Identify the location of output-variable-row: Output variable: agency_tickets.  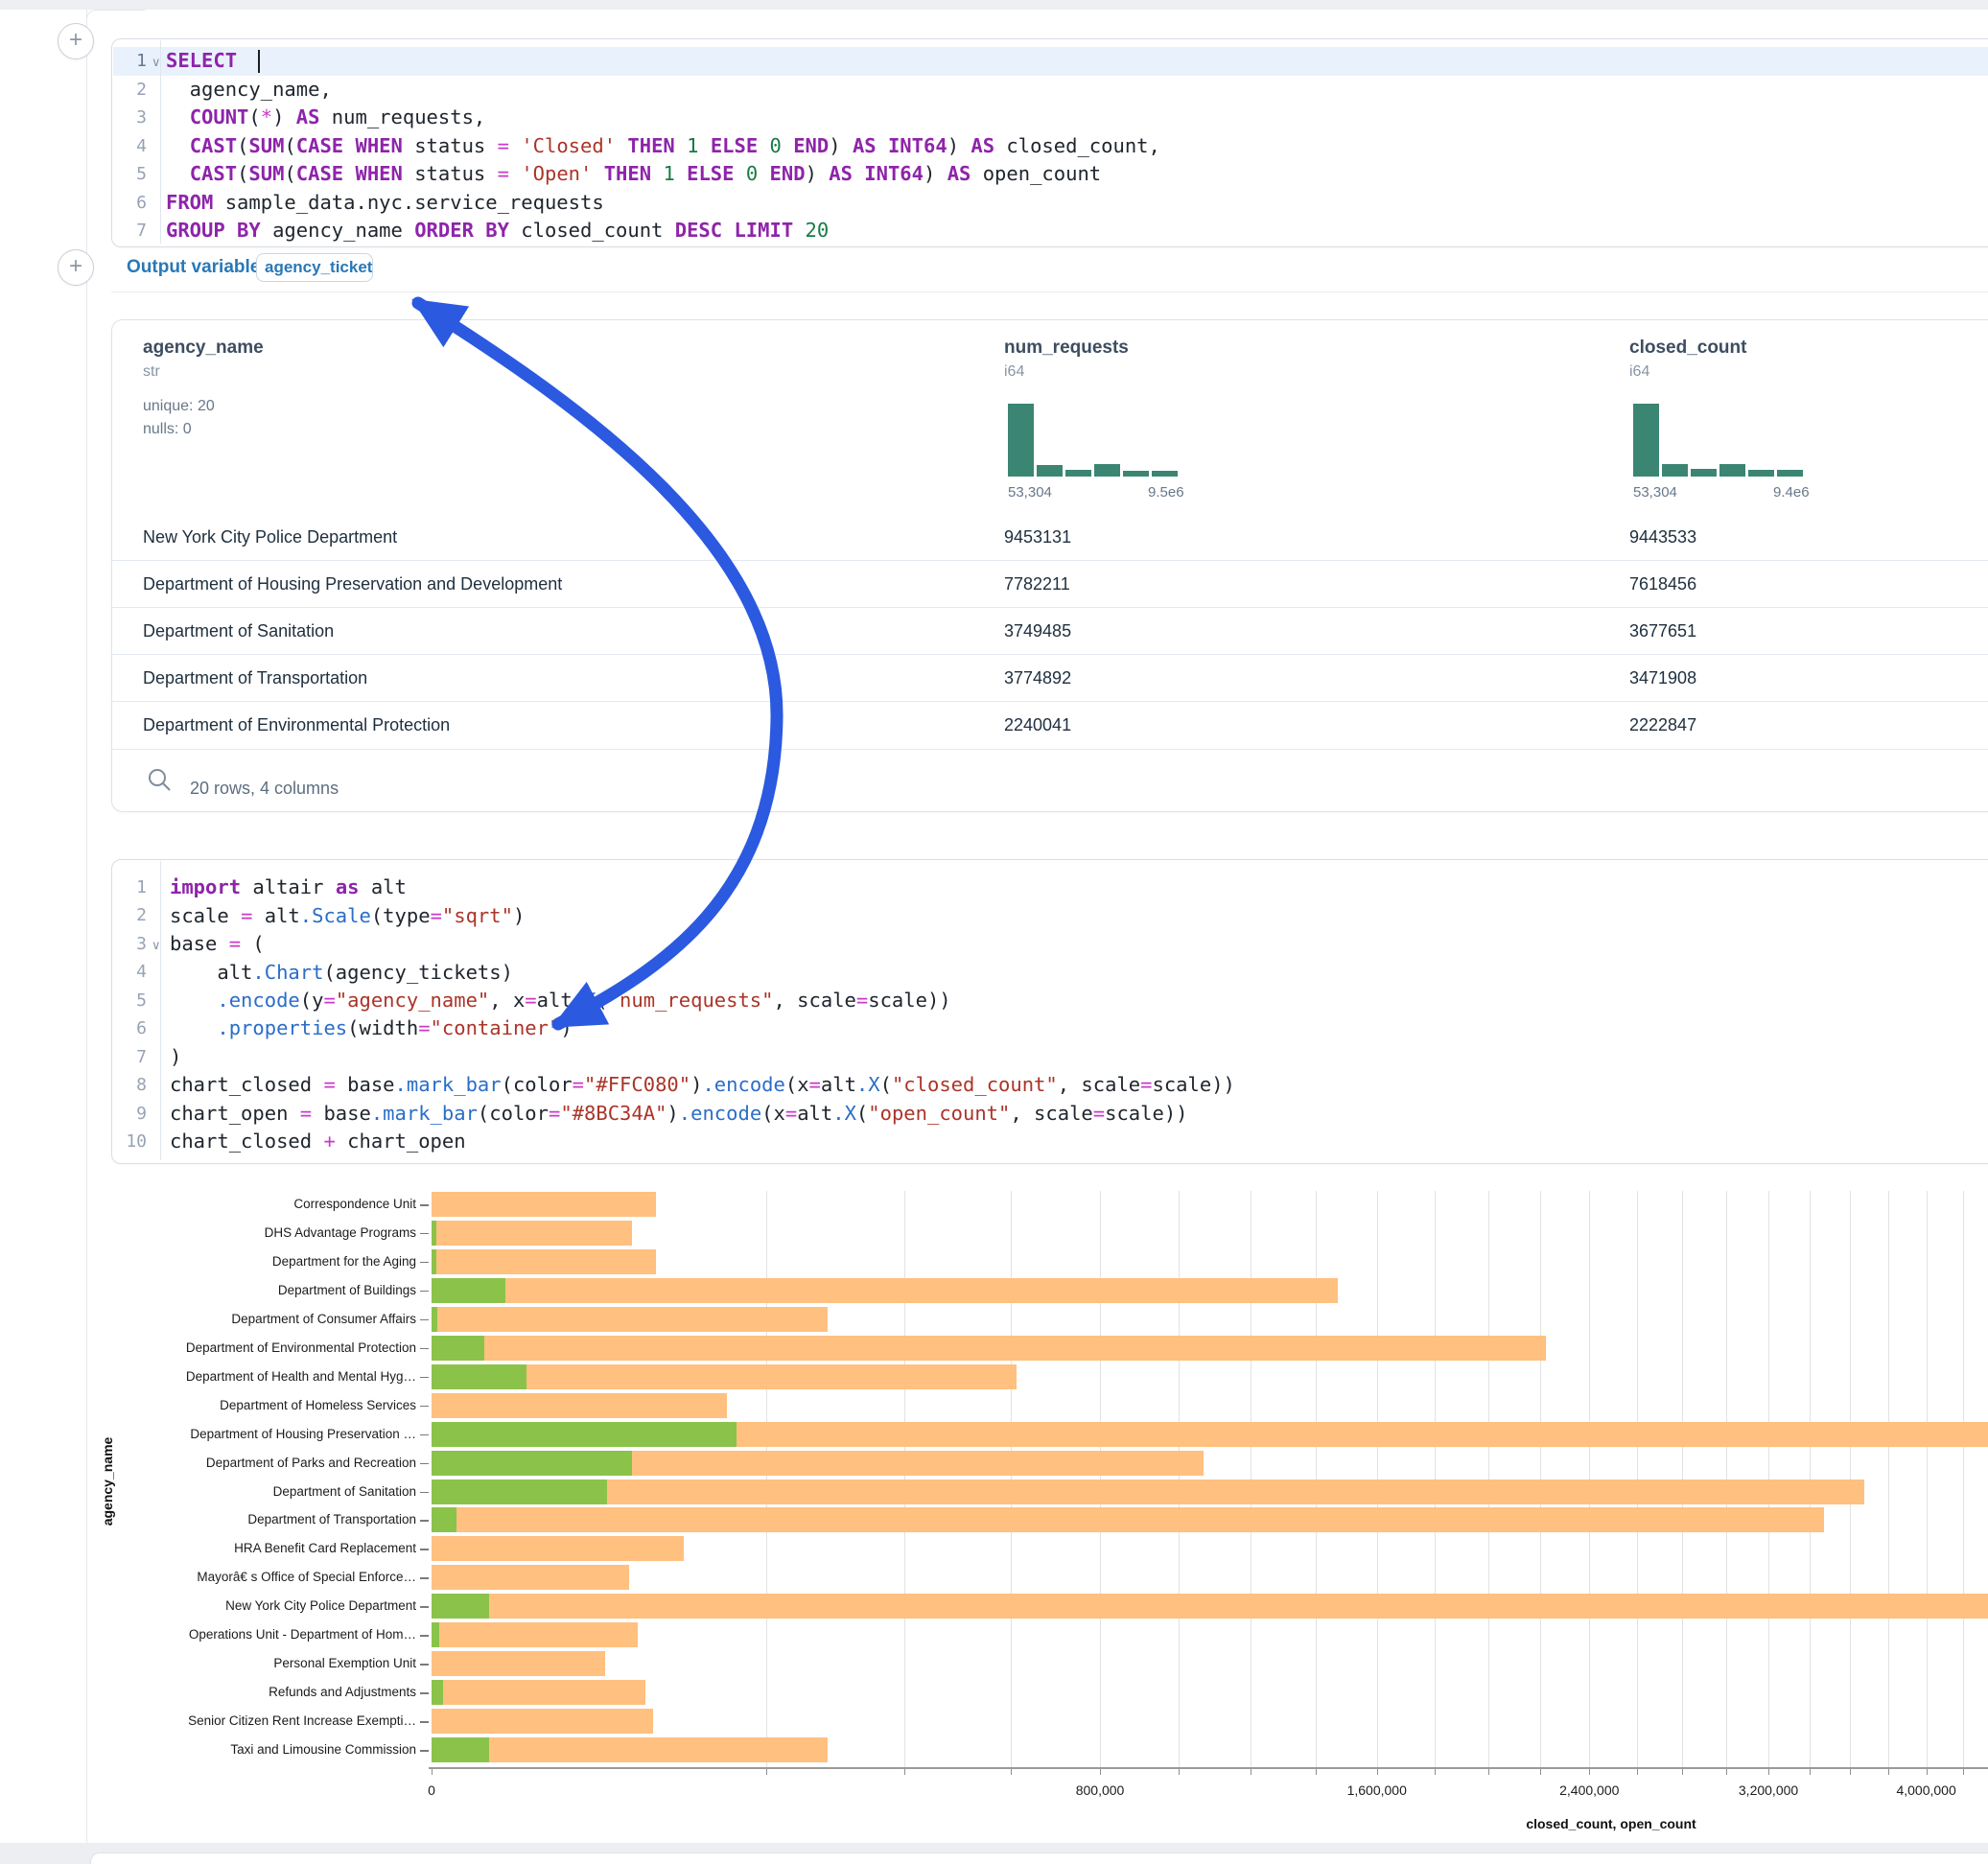
(1049, 269).